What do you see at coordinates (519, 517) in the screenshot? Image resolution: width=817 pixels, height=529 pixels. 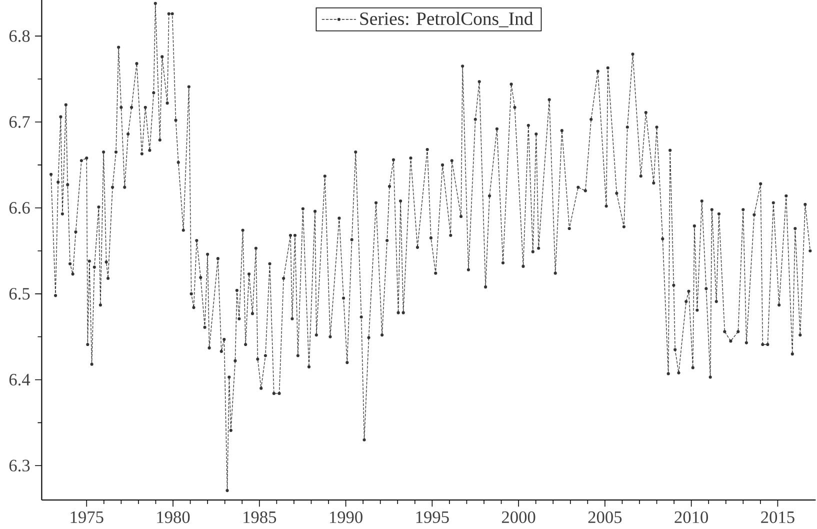 I see `x-tick-label: 2000` at bounding box center [519, 517].